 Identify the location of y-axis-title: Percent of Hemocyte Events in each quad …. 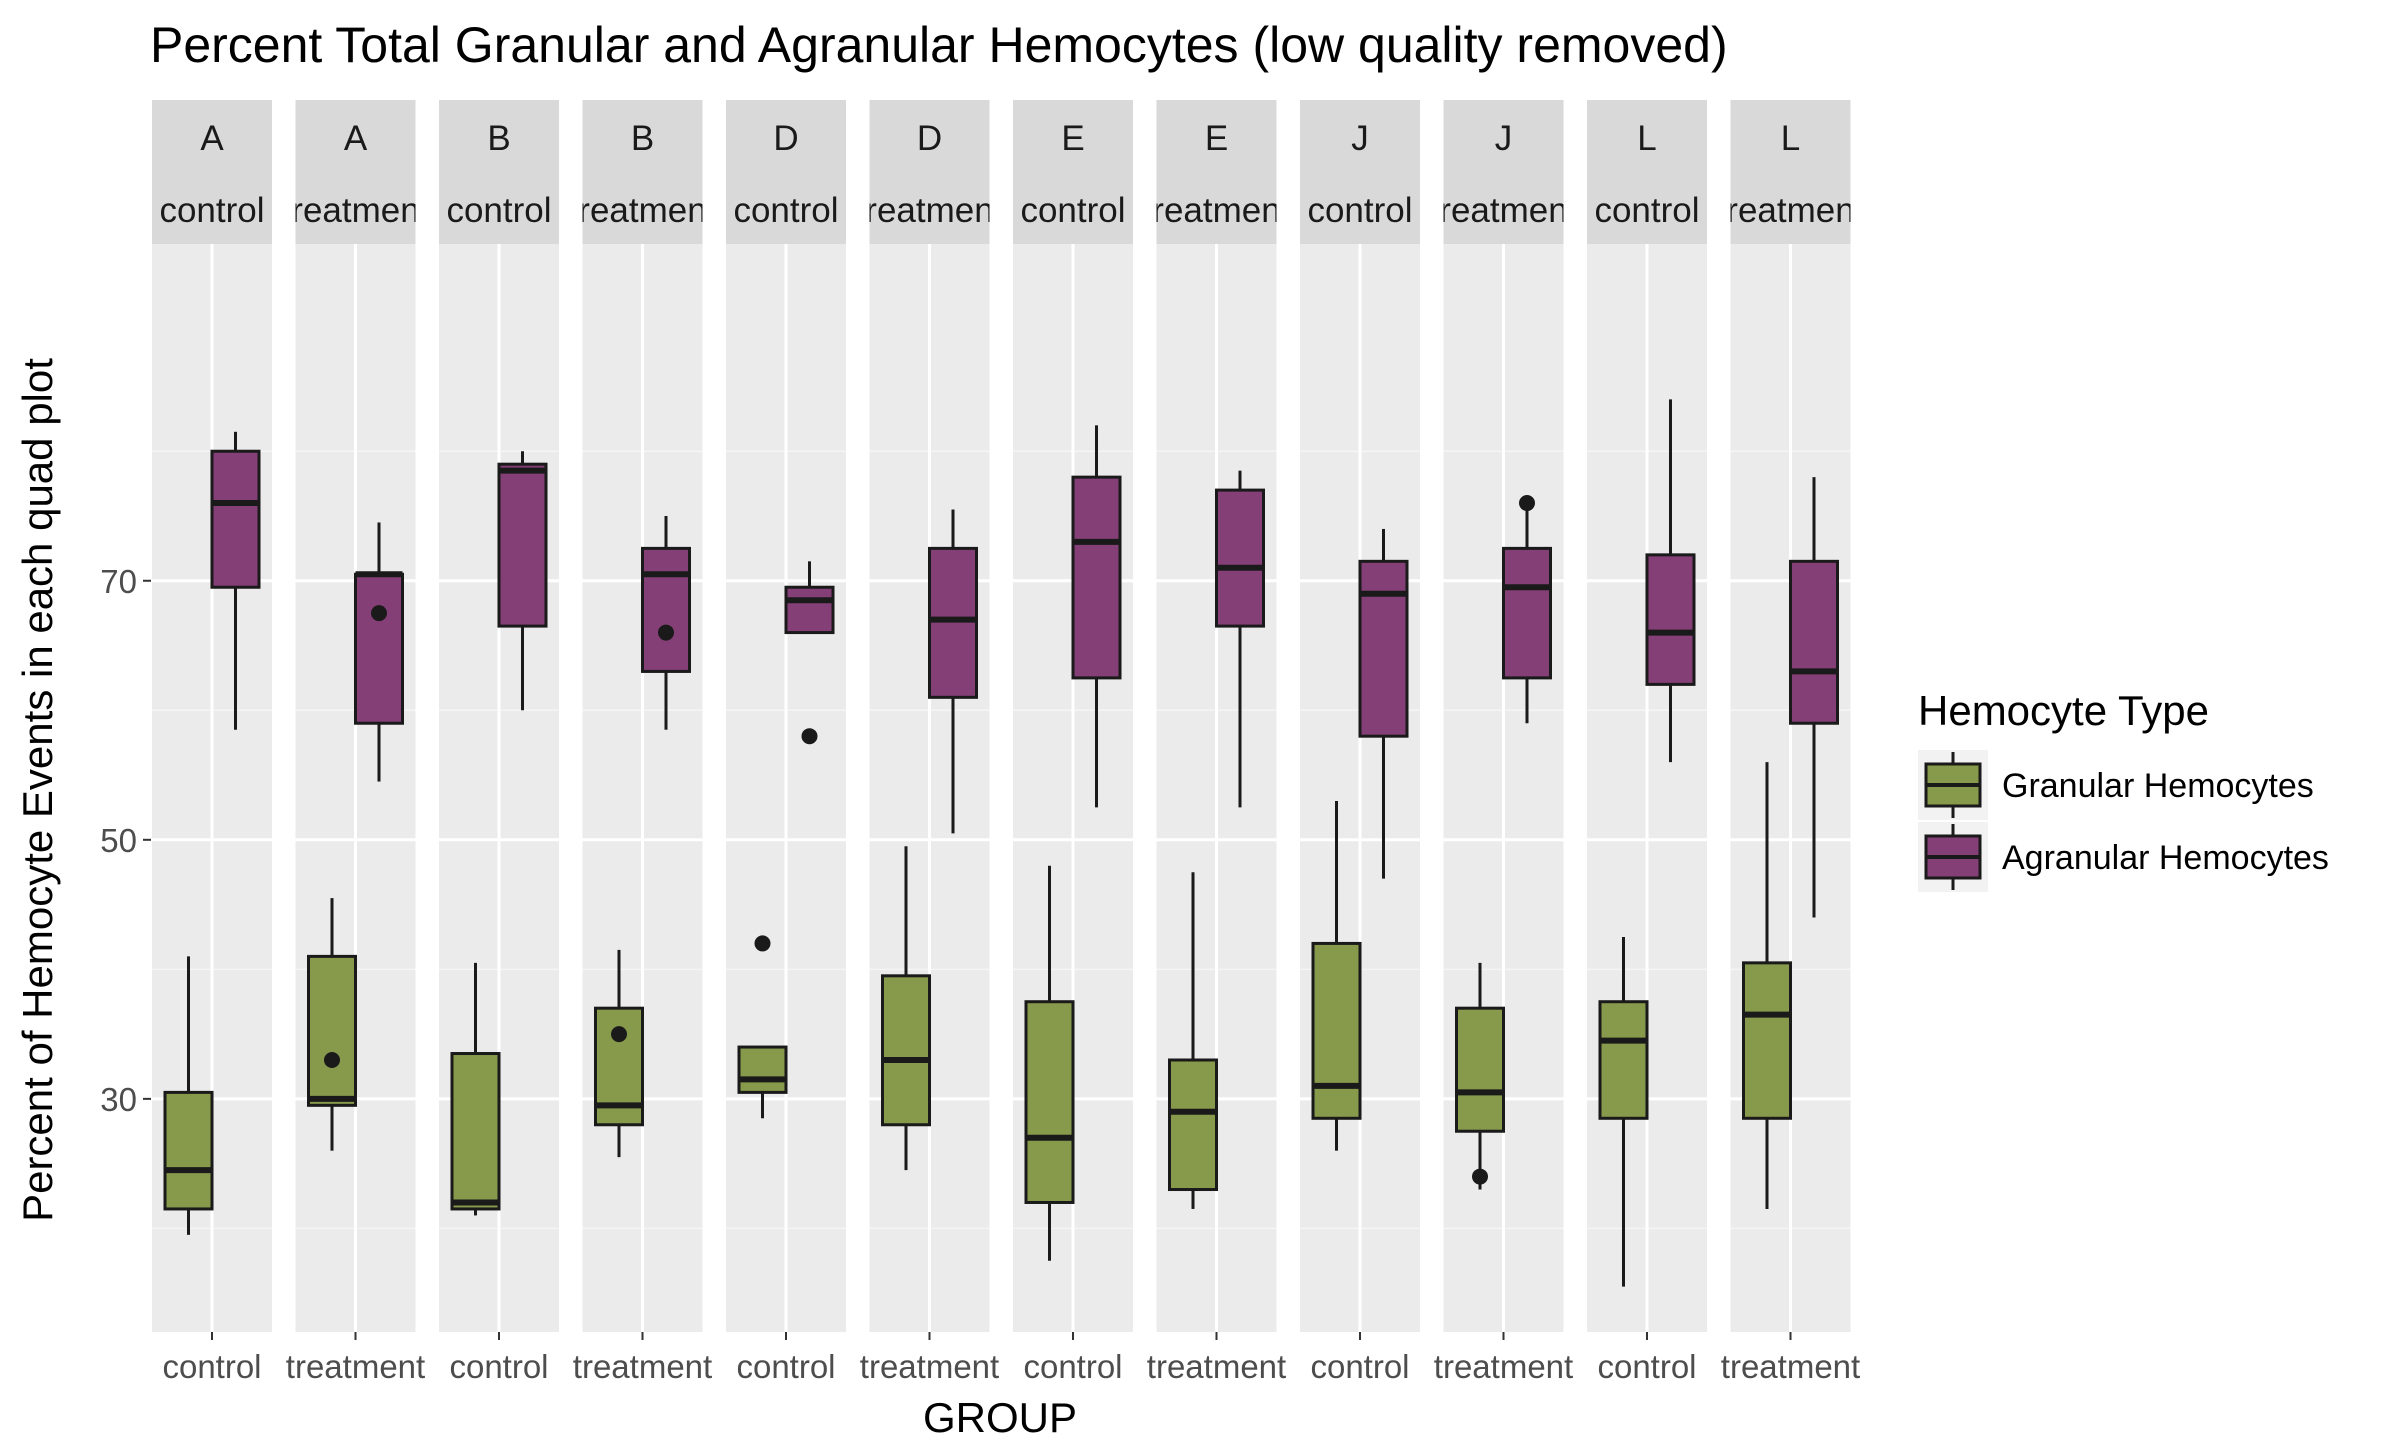
(37, 790).